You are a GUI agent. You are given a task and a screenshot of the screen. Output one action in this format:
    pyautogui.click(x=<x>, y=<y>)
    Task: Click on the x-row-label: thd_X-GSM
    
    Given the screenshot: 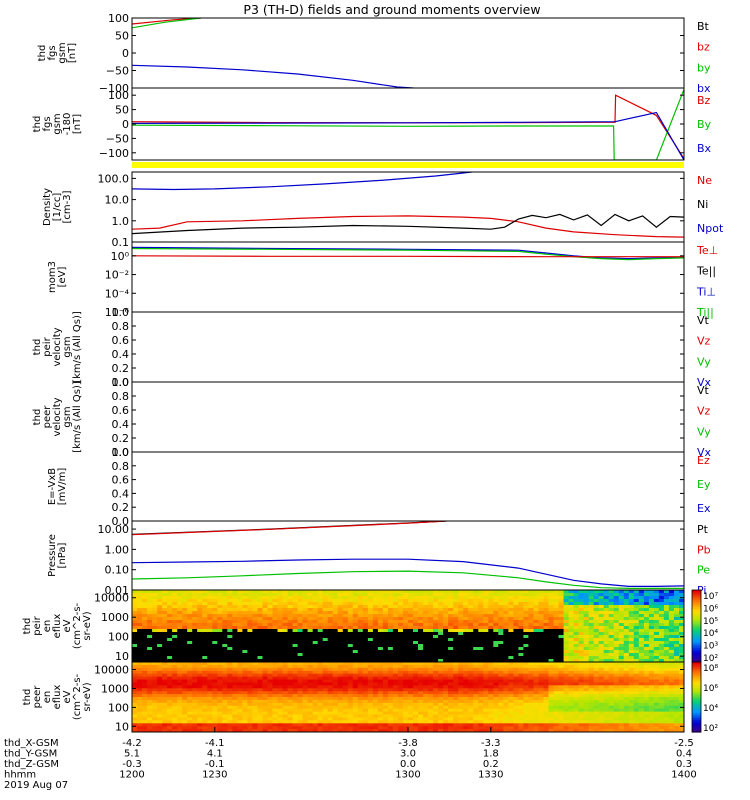 What is the action you would take?
    pyautogui.click(x=31, y=743)
    